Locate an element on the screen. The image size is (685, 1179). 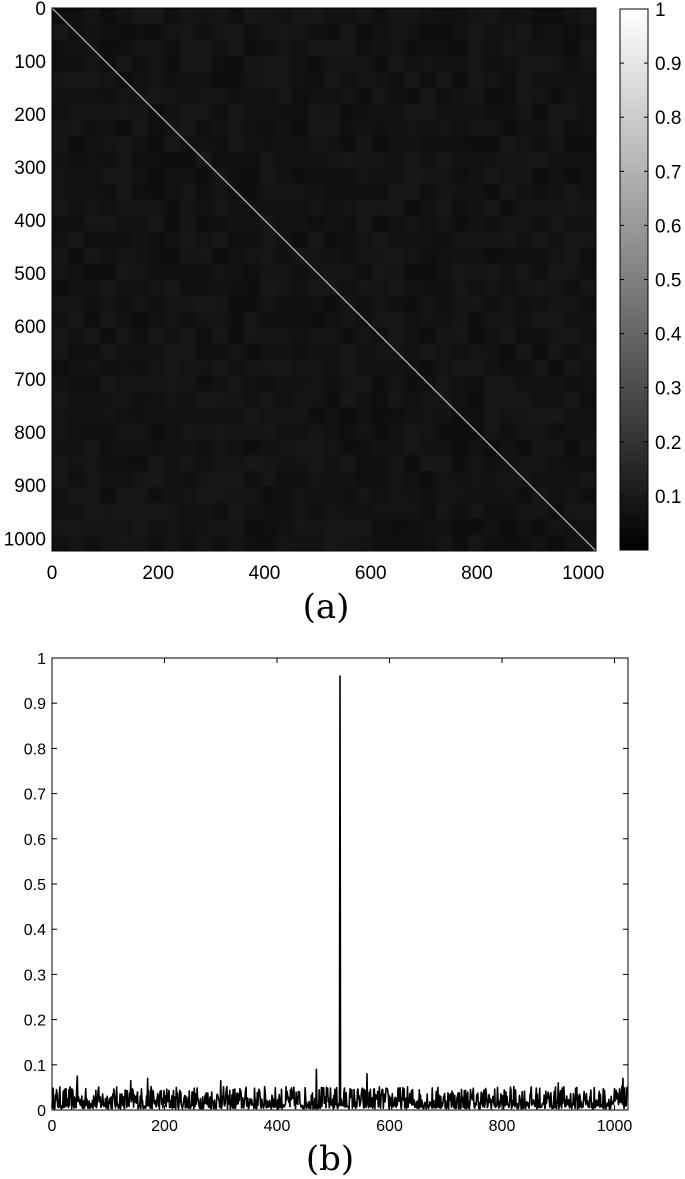
line-chart-x-tick-label: 400 is located at coordinates (277, 1126).